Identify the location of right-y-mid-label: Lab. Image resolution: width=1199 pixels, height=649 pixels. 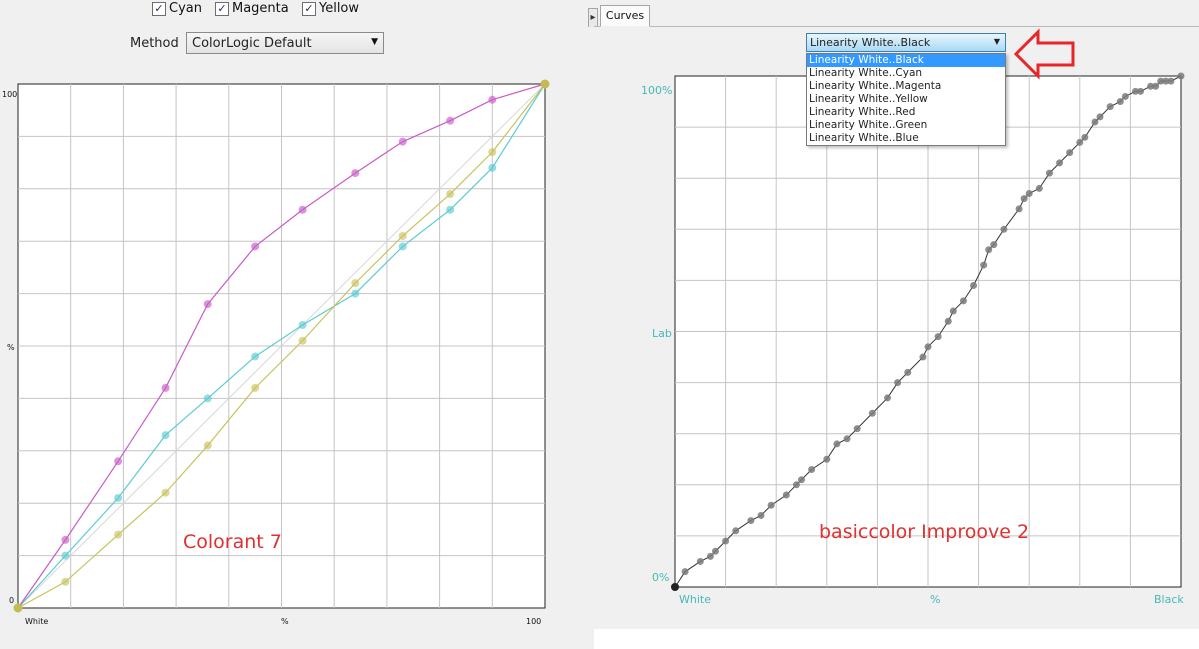
(662, 333).